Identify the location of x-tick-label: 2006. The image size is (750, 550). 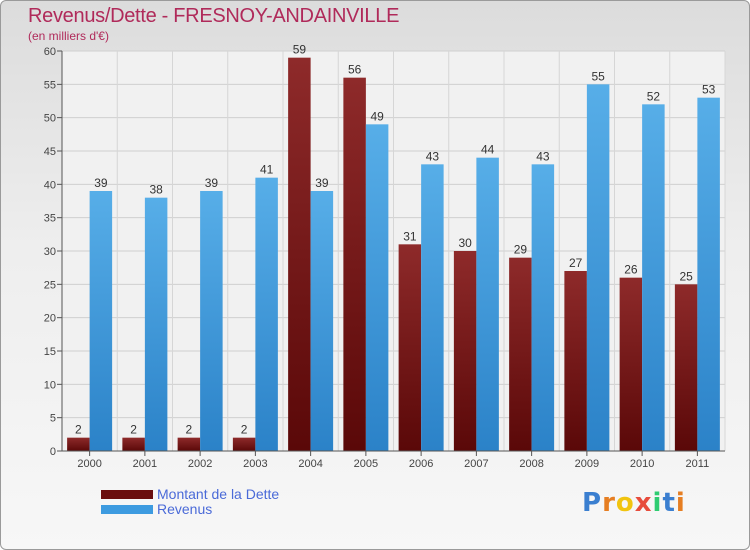
(421, 464).